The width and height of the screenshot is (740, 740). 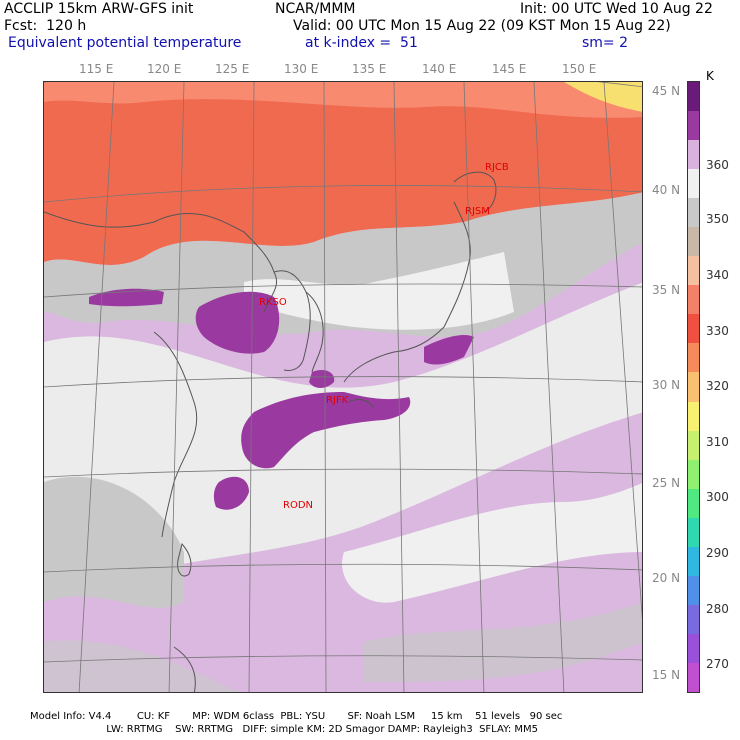 What do you see at coordinates (717, 609) in the screenshot?
I see `colorbar-label: 280` at bounding box center [717, 609].